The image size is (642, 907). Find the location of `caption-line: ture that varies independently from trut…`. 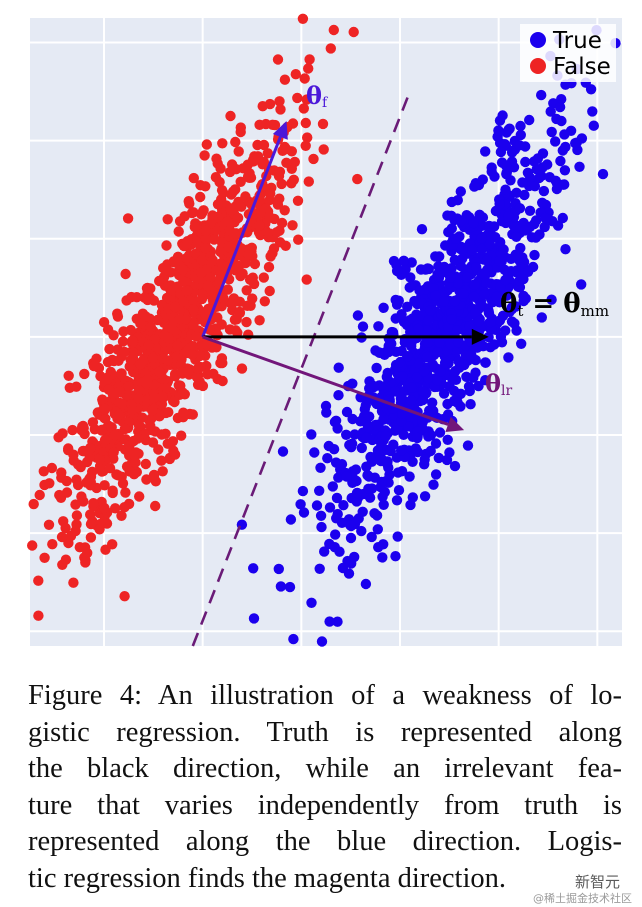

caption-line: ture that varies independently from trut… is located at coordinates (325, 805).